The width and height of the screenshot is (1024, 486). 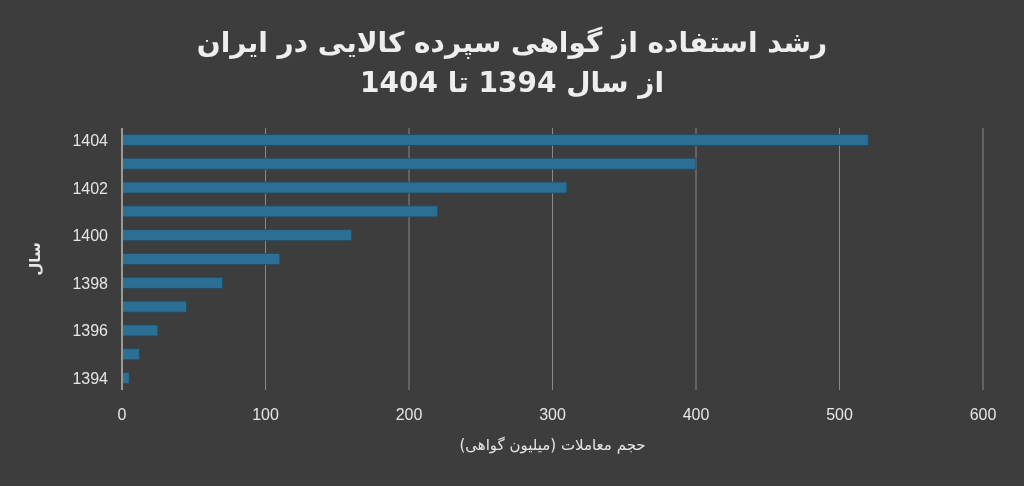 What do you see at coordinates (696, 414) in the screenshot?
I see `x-tick-label: 400` at bounding box center [696, 414].